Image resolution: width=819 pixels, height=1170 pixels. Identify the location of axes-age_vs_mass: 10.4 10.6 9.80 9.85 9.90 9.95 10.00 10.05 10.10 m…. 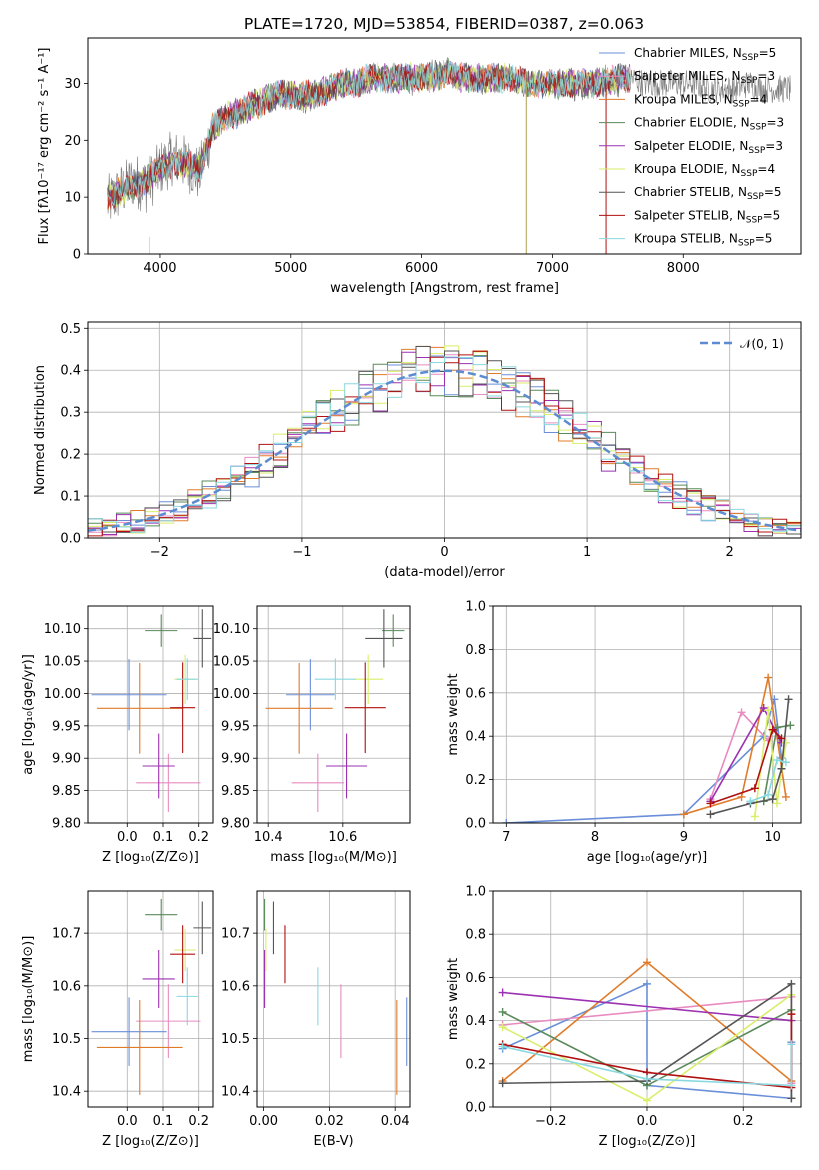
(312, 735).